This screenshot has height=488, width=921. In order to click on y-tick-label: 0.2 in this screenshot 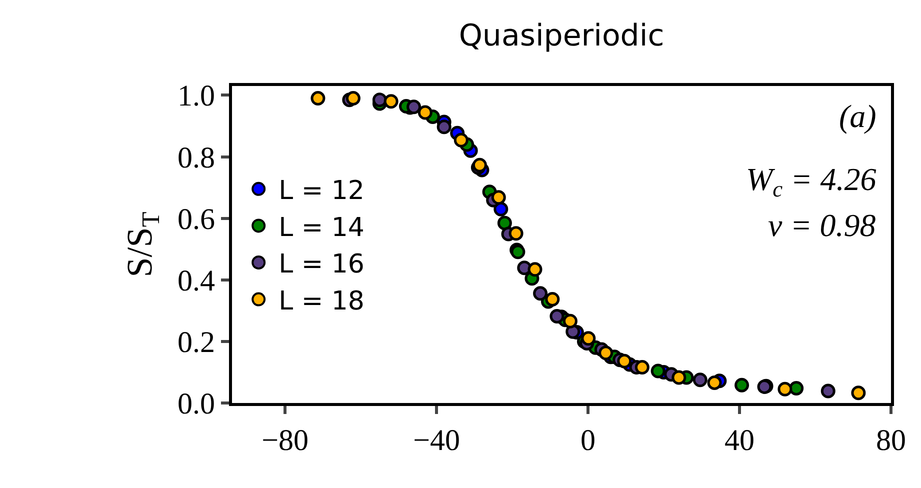, I will do `click(196, 342)`.